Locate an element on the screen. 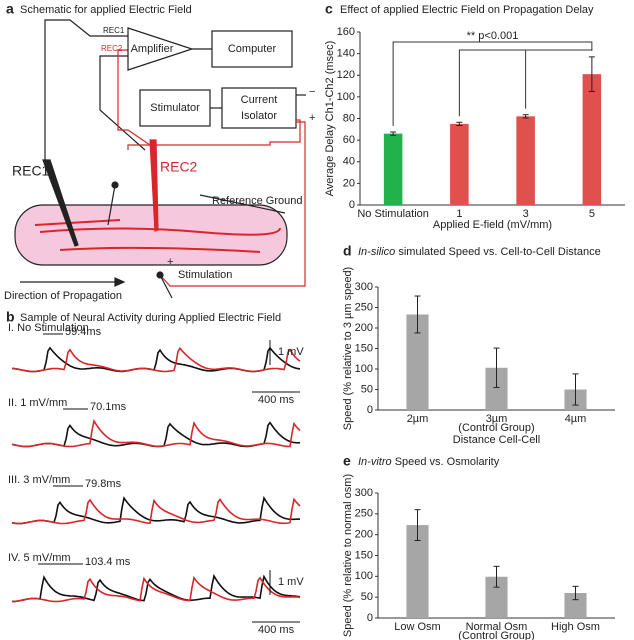 The image size is (634, 640). label: Stimulation is located at coordinates (205, 275).